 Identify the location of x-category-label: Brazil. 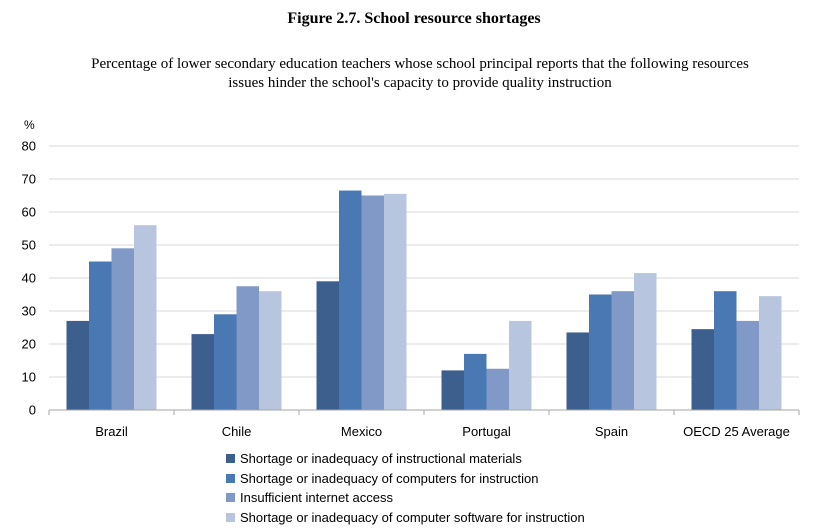
(111, 431).